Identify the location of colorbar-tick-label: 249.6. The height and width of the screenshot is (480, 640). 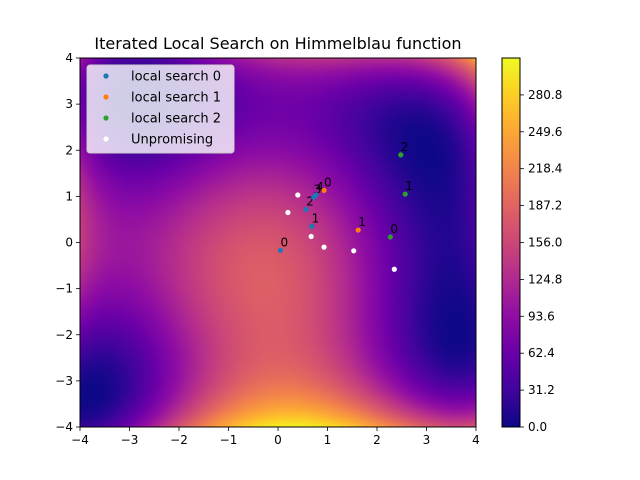
(545, 132).